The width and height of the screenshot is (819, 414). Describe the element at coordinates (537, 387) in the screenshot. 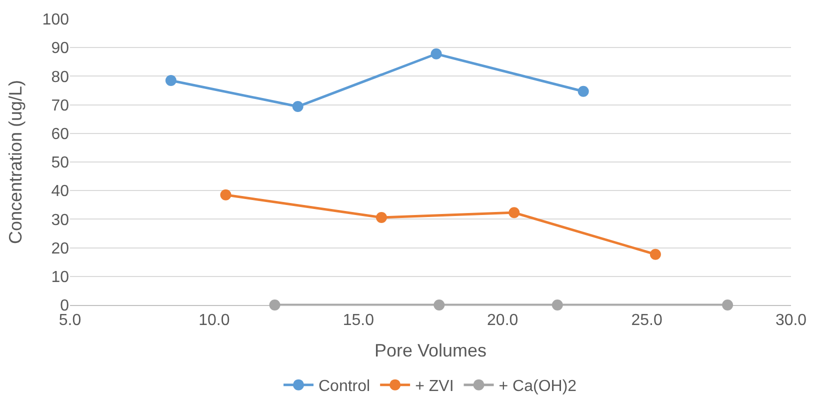

I see `legend-label: + Ca(OH)2` at that location.